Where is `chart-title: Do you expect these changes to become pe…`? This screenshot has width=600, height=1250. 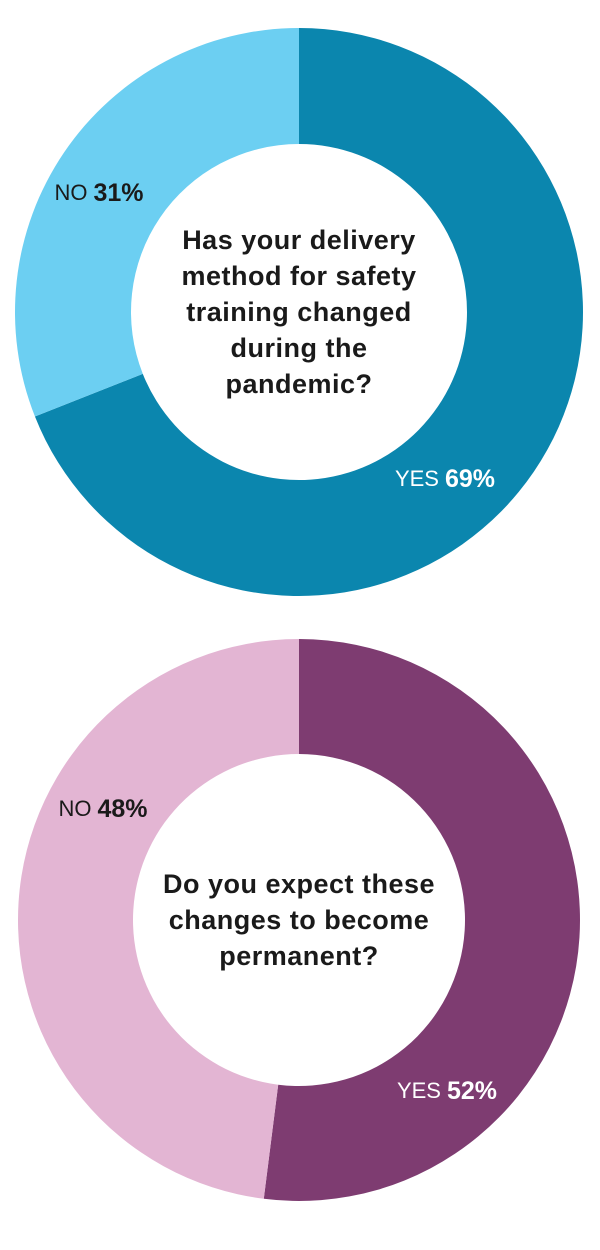 chart-title: Do you expect these changes to become pe… is located at coordinates (299, 920).